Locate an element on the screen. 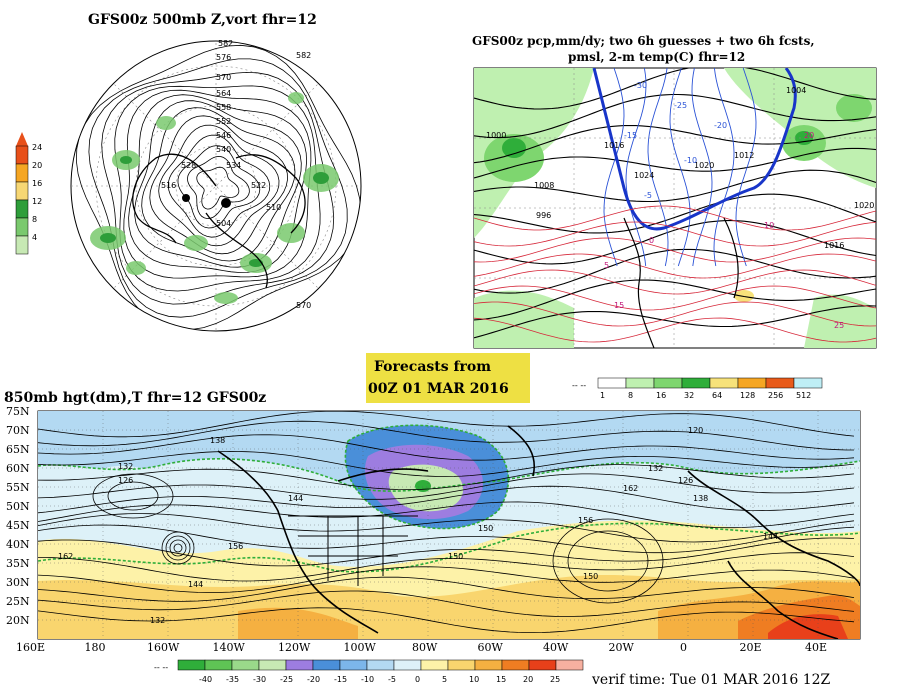 This screenshot has height=700, width=900. top-left-title: GFS00z 500mb Z,vort fhr=12 is located at coordinates (202, 20).